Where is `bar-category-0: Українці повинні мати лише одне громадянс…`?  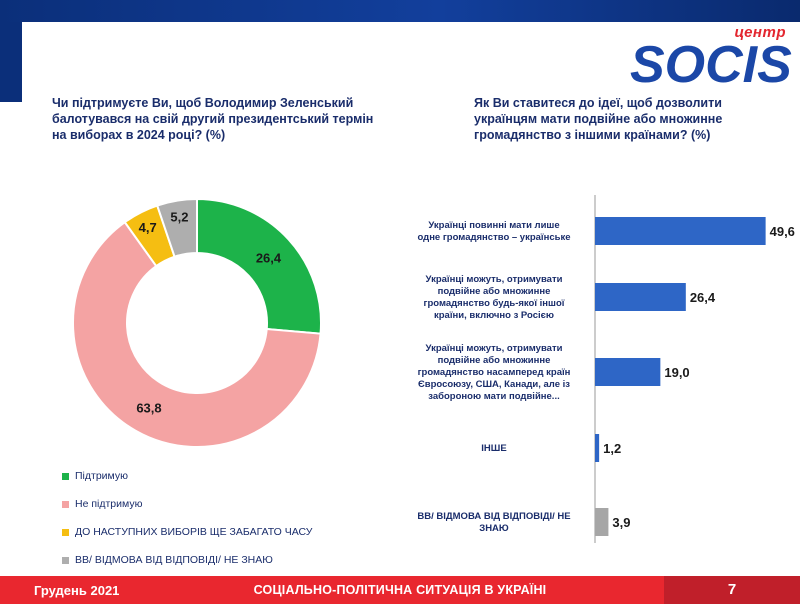 bar-category-0: Українці повинні мати лише одне громадянс… is located at coordinates (493, 231).